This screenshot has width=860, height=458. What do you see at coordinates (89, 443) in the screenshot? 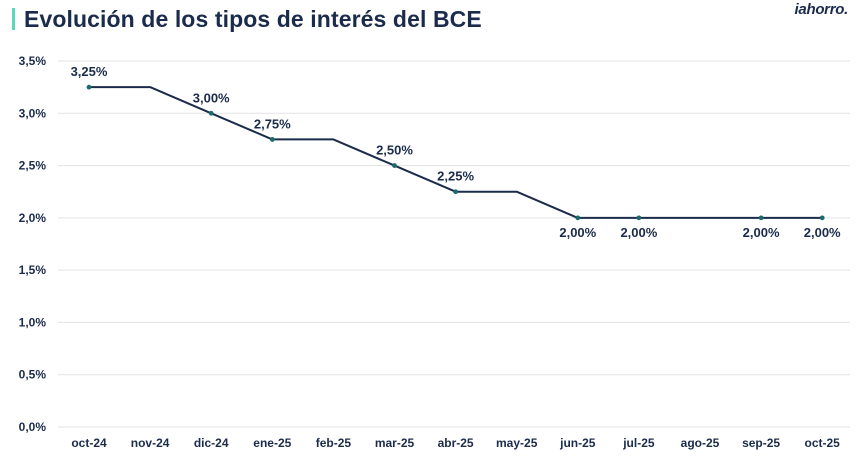
I see `x-tick-label: oct-24` at bounding box center [89, 443].